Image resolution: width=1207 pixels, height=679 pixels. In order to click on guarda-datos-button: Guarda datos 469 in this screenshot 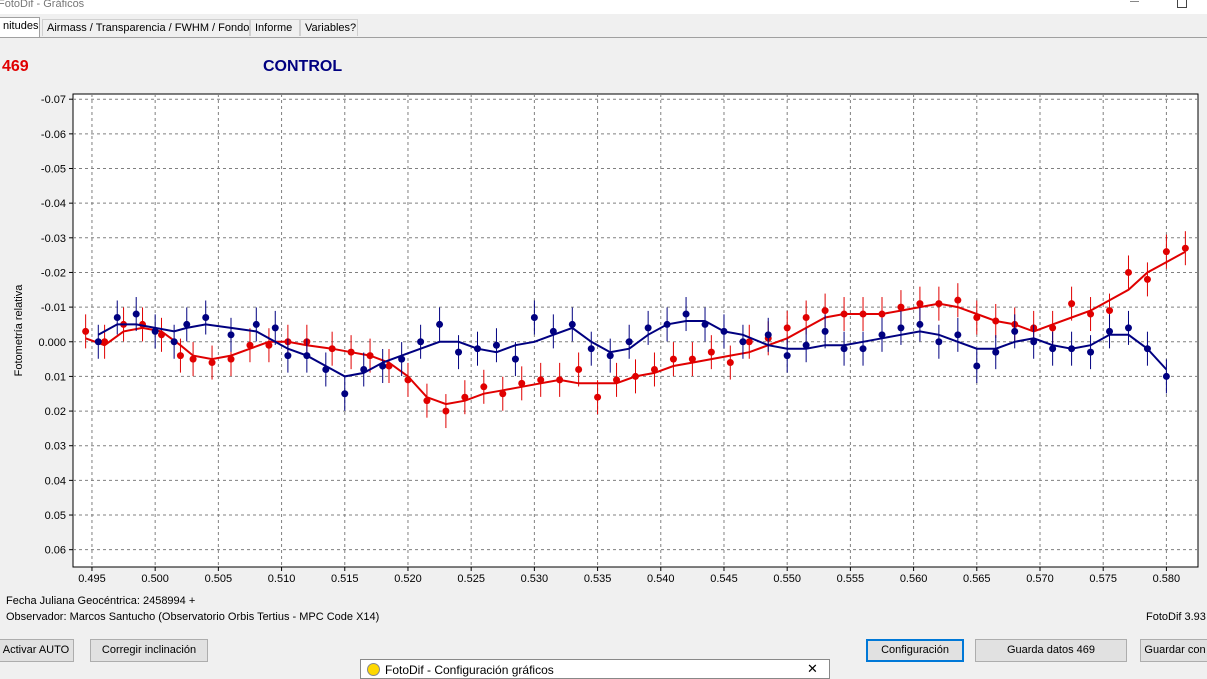, I will do `click(1051, 650)`.